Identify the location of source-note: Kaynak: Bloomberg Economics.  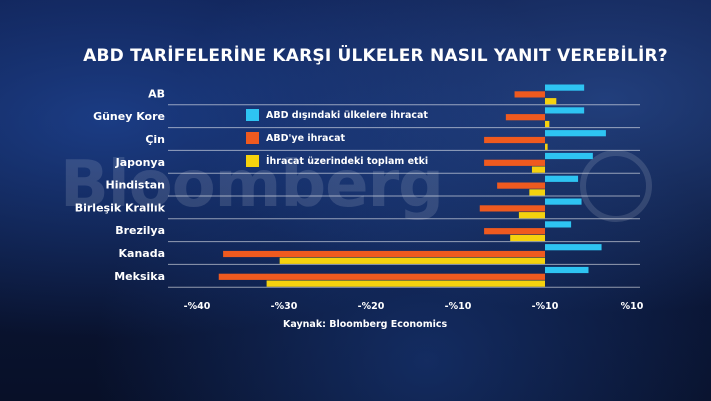
(365, 324).